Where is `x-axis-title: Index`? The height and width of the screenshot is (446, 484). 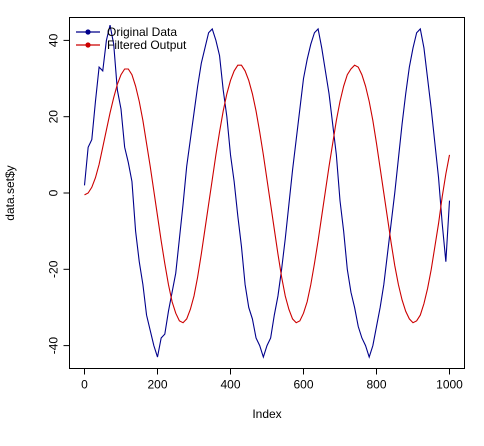
x-axis-title: Index is located at coordinates (266, 414).